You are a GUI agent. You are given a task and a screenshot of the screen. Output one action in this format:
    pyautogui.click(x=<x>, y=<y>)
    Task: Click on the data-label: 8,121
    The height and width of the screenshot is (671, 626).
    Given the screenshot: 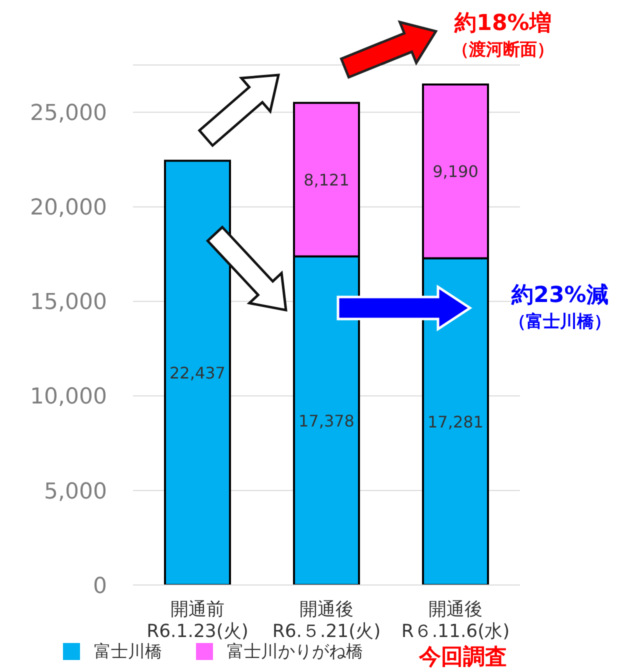 What is the action you would take?
    pyautogui.click(x=327, y=180)
    